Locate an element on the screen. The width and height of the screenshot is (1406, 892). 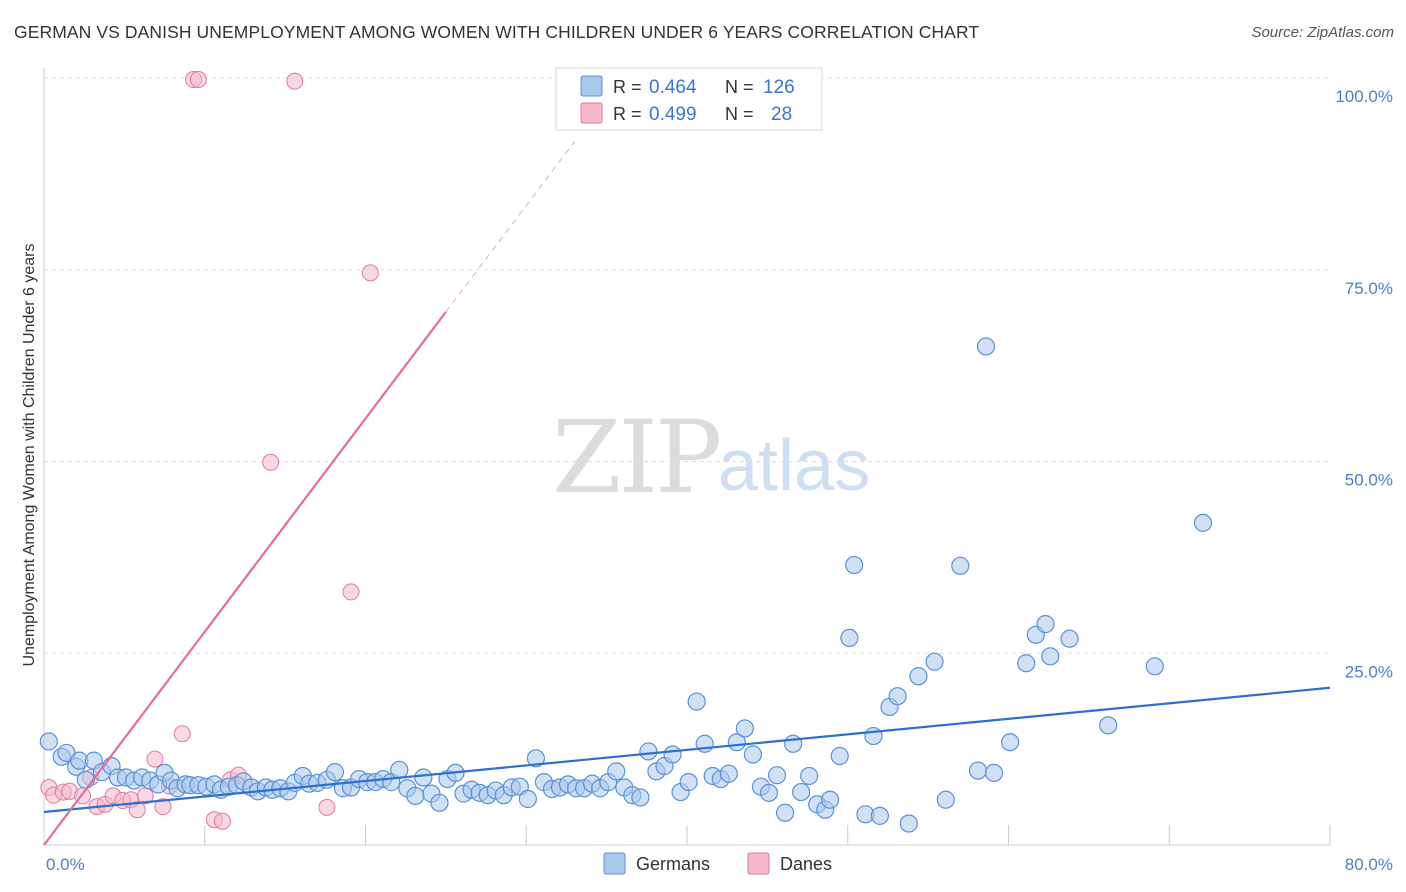
german-trend-line is located at coordinates (687, 750).